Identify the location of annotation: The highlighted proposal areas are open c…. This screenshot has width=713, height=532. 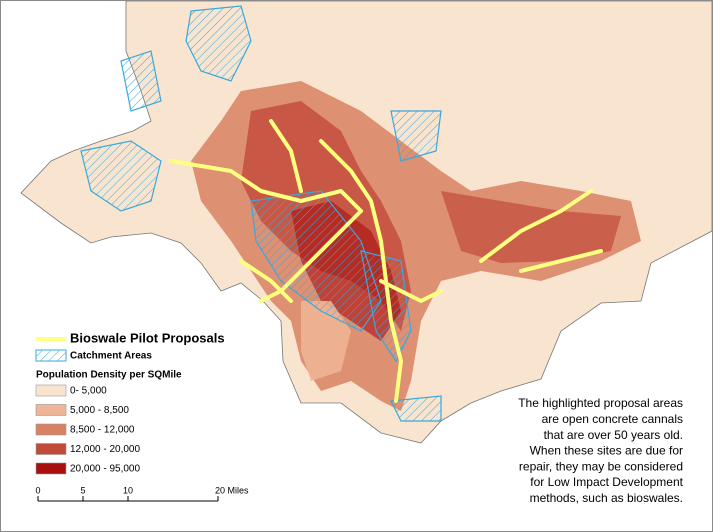
(600, 450).